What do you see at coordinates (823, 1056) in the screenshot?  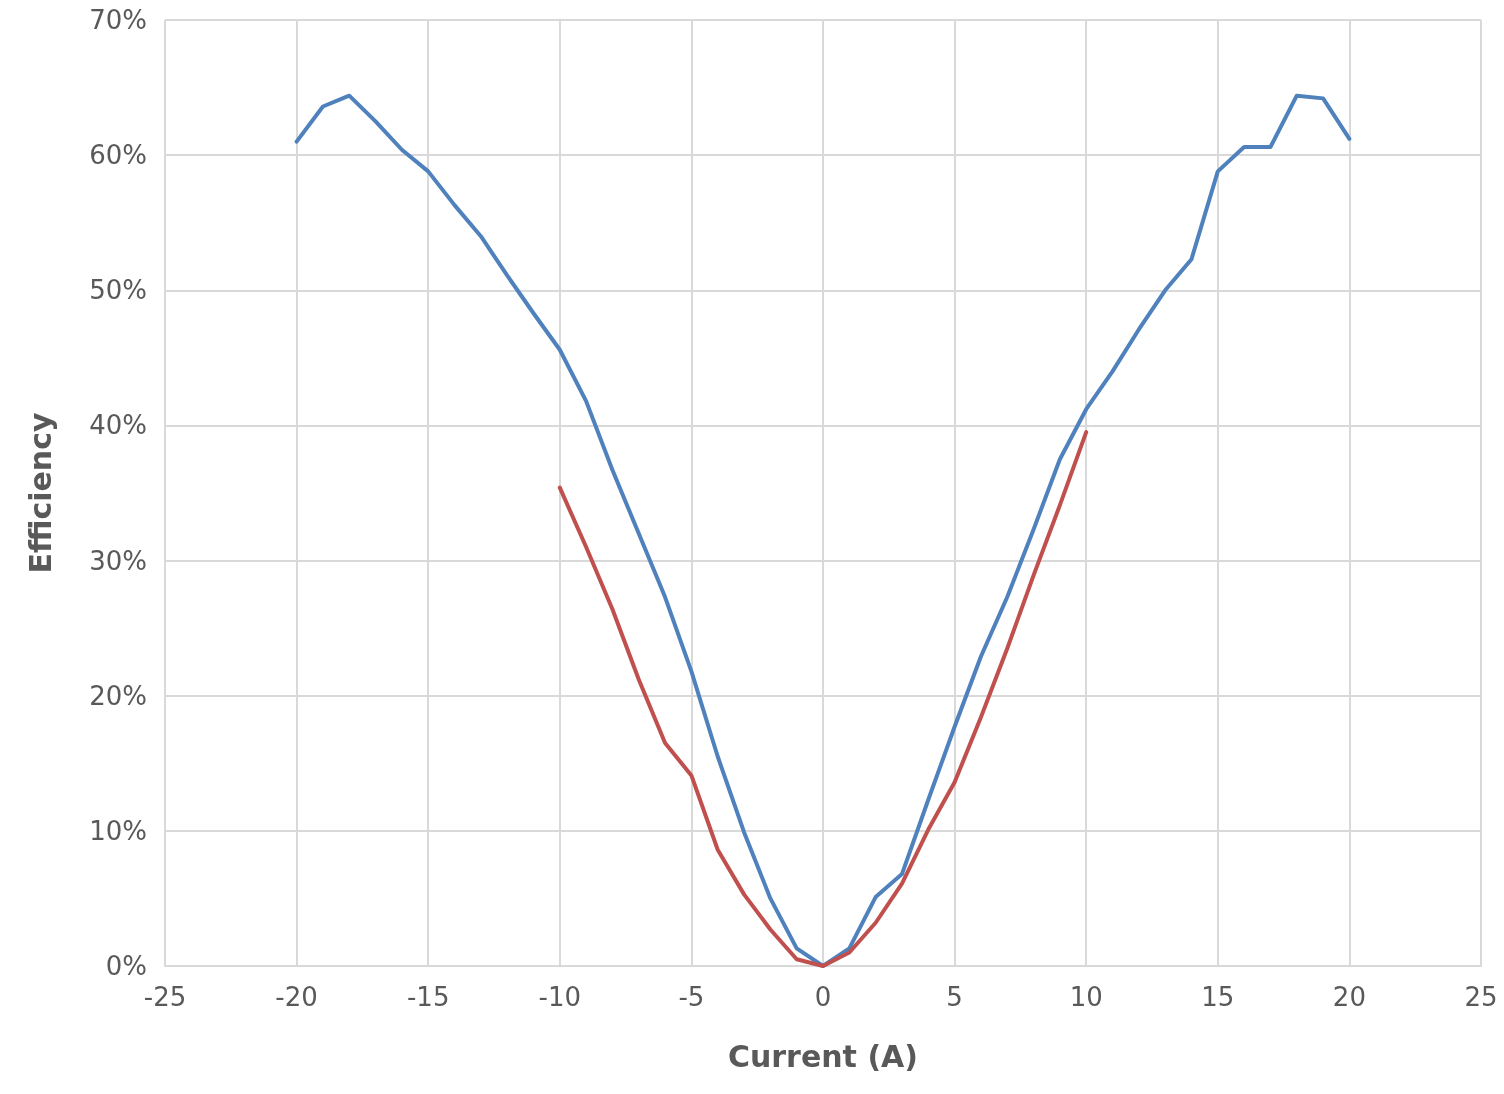 I see `x-axis-title: Current (A)` at bounding box center [823, 1056].